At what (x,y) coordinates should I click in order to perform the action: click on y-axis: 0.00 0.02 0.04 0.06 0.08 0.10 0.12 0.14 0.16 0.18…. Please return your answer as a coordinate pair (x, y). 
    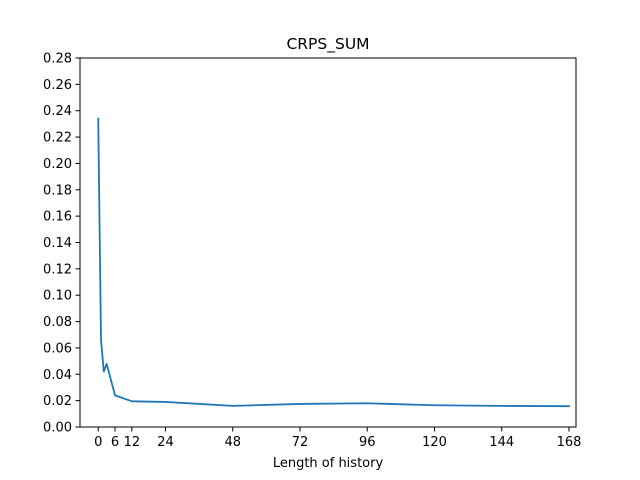
    Looking at the image, I should click on (61, 244).